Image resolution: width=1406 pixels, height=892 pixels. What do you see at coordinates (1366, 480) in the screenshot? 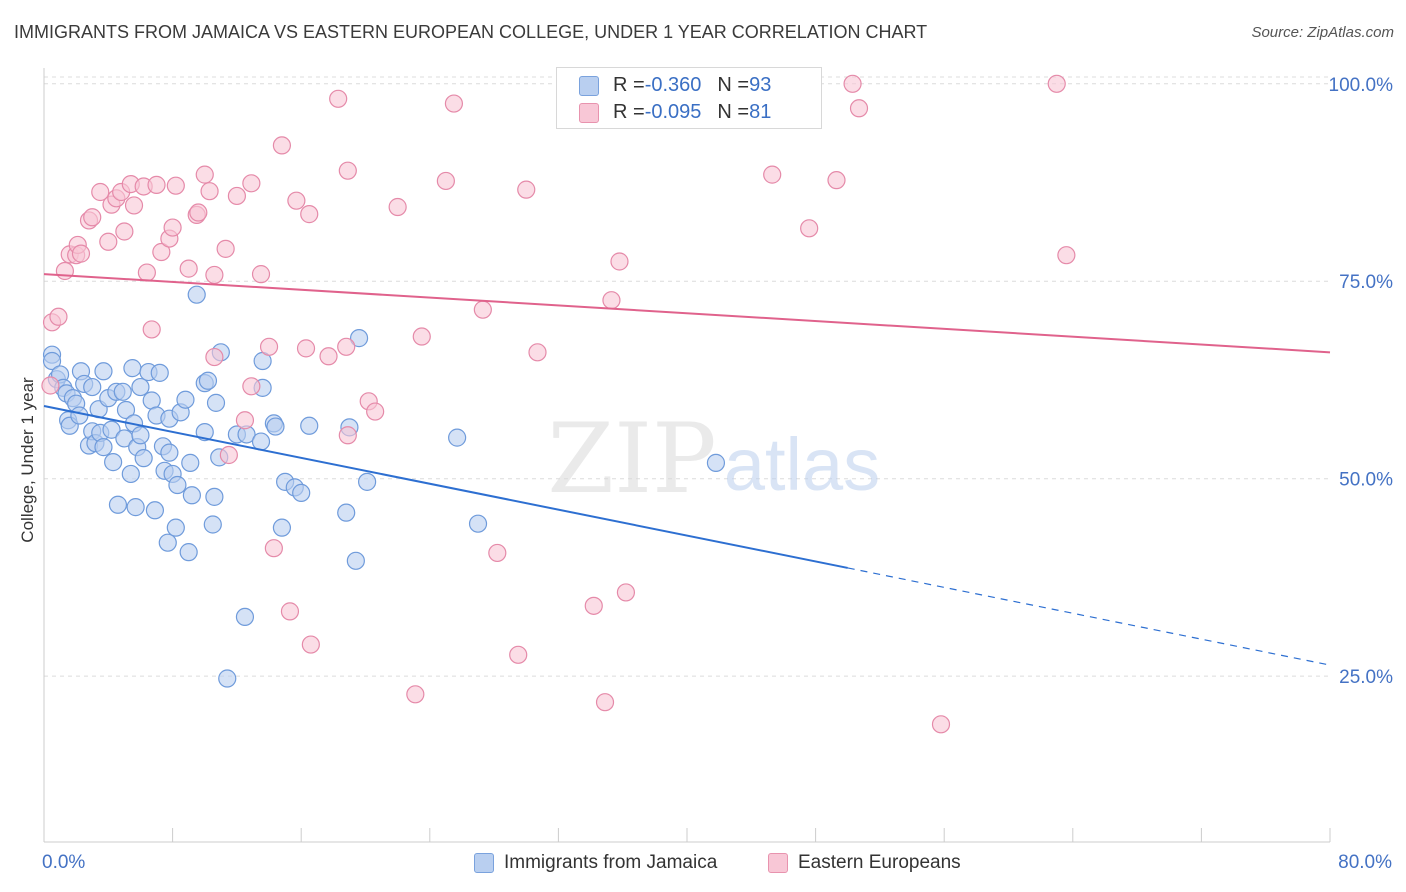
I see `y-tick-label-50: 50.0%` at bounding box center [1366, 480].